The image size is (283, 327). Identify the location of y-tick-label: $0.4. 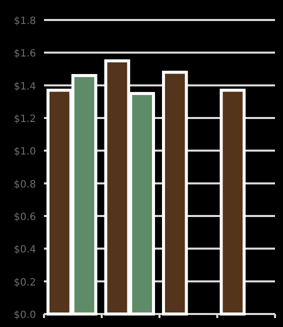
(25, 250).